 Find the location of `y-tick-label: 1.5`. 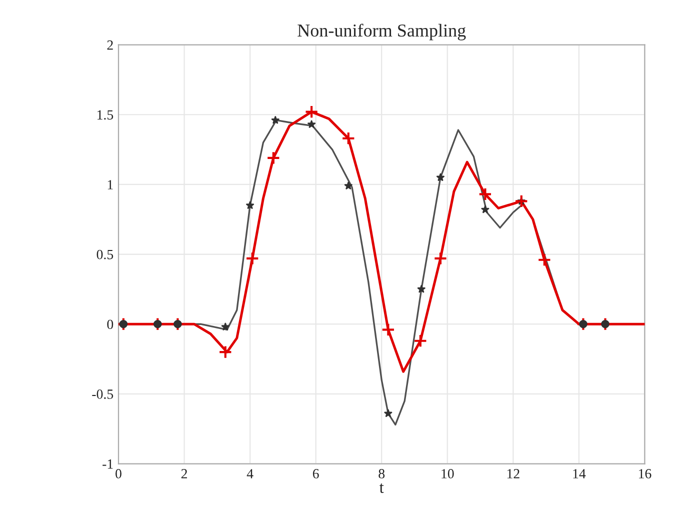

y-tick-label: 1.5 is located at coordinates (105, 115).